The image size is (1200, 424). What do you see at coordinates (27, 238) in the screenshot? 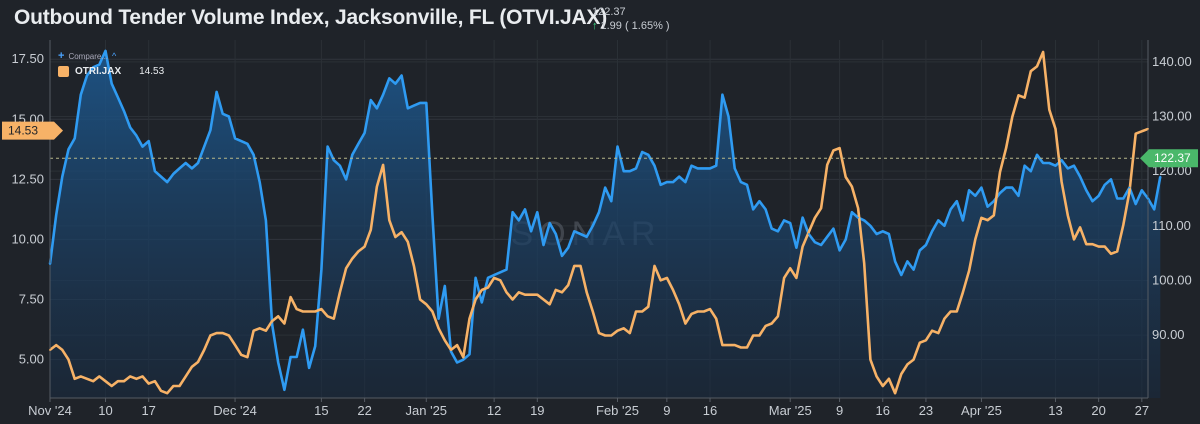
I see `left-tick-label: 10.00` at bounding box center [27, 238].